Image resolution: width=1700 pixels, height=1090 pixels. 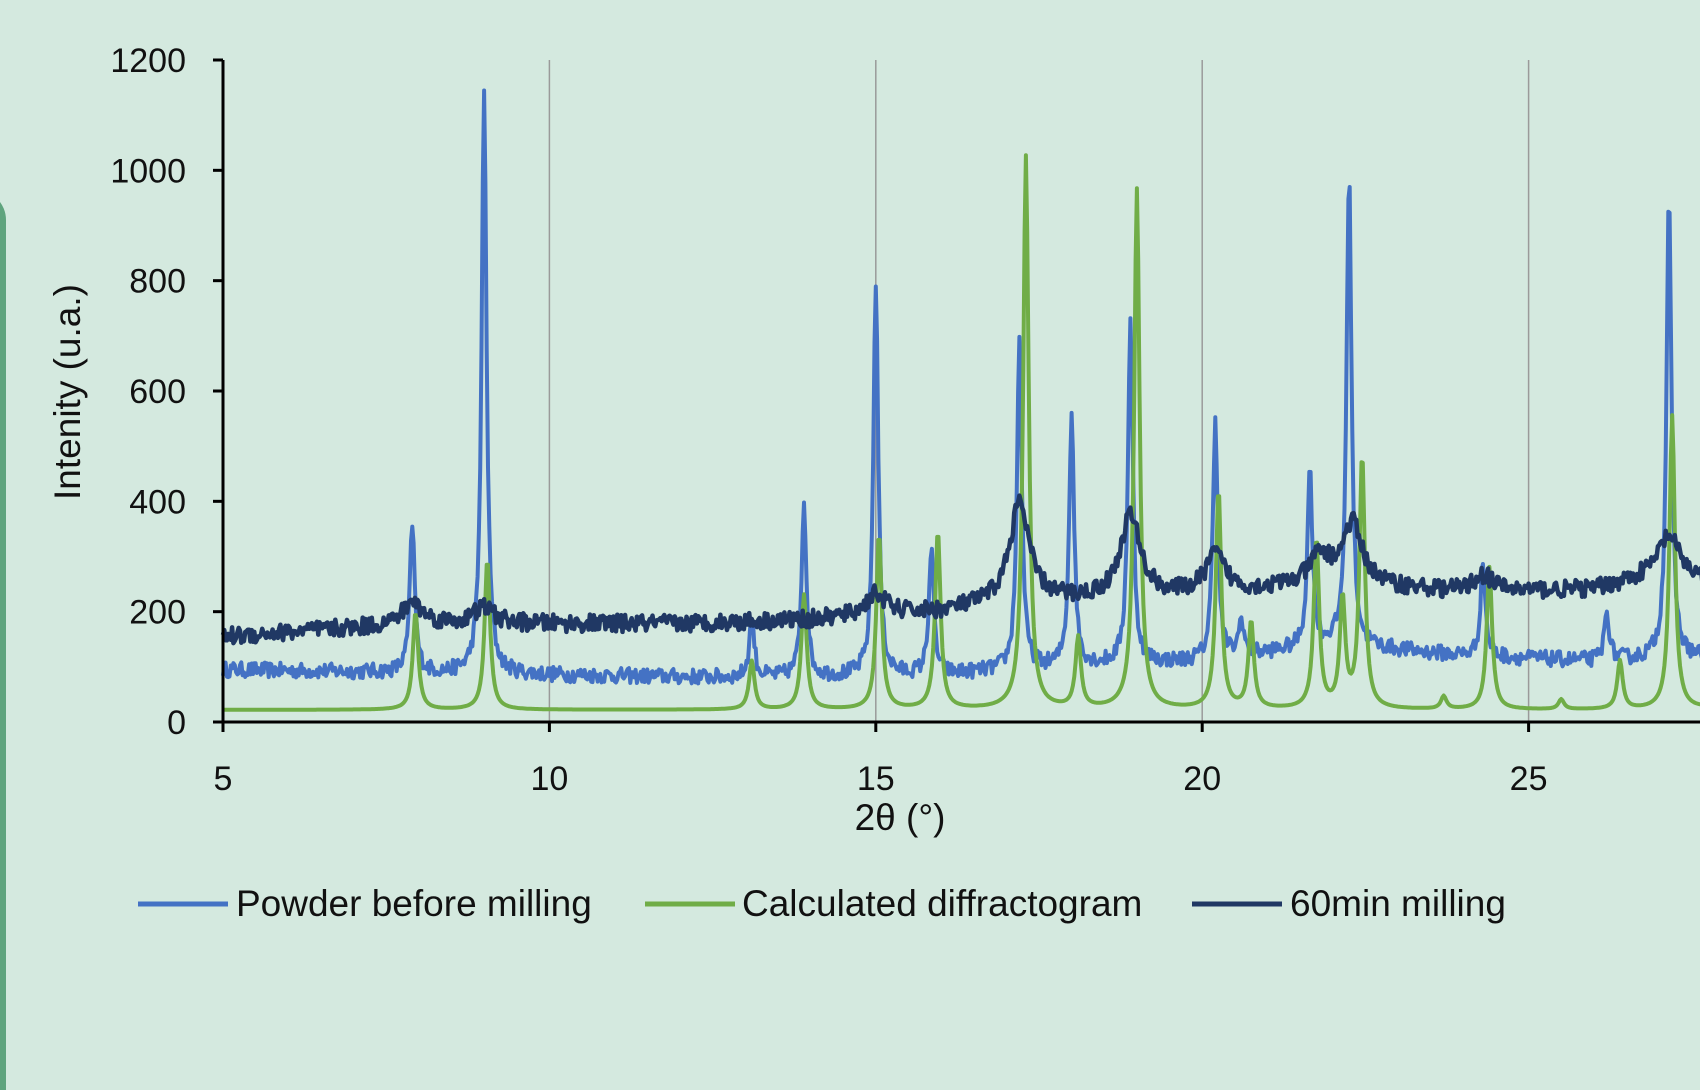 I want to click on y-tick-label-0: 0, so click(x=176, y=723).